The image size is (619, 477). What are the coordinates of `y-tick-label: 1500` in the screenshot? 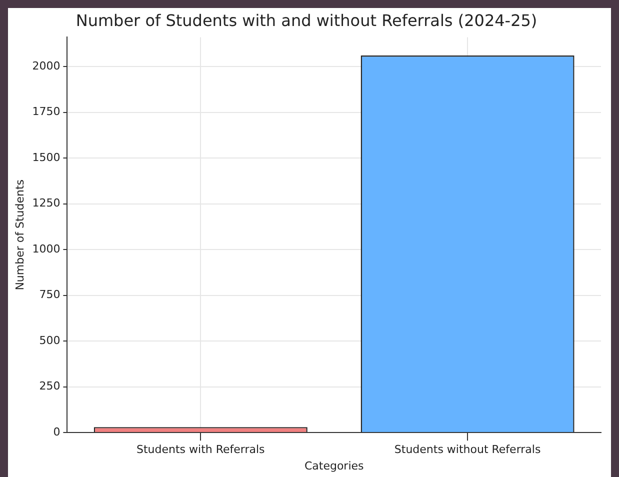 It's located at (46, 157).